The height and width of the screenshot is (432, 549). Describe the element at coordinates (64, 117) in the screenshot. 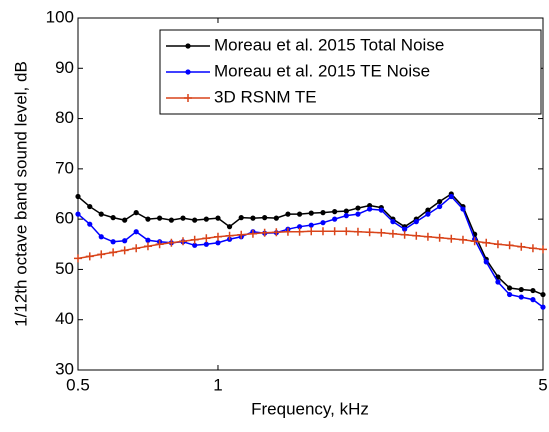

I see `y-tick-label: 80` at that location.